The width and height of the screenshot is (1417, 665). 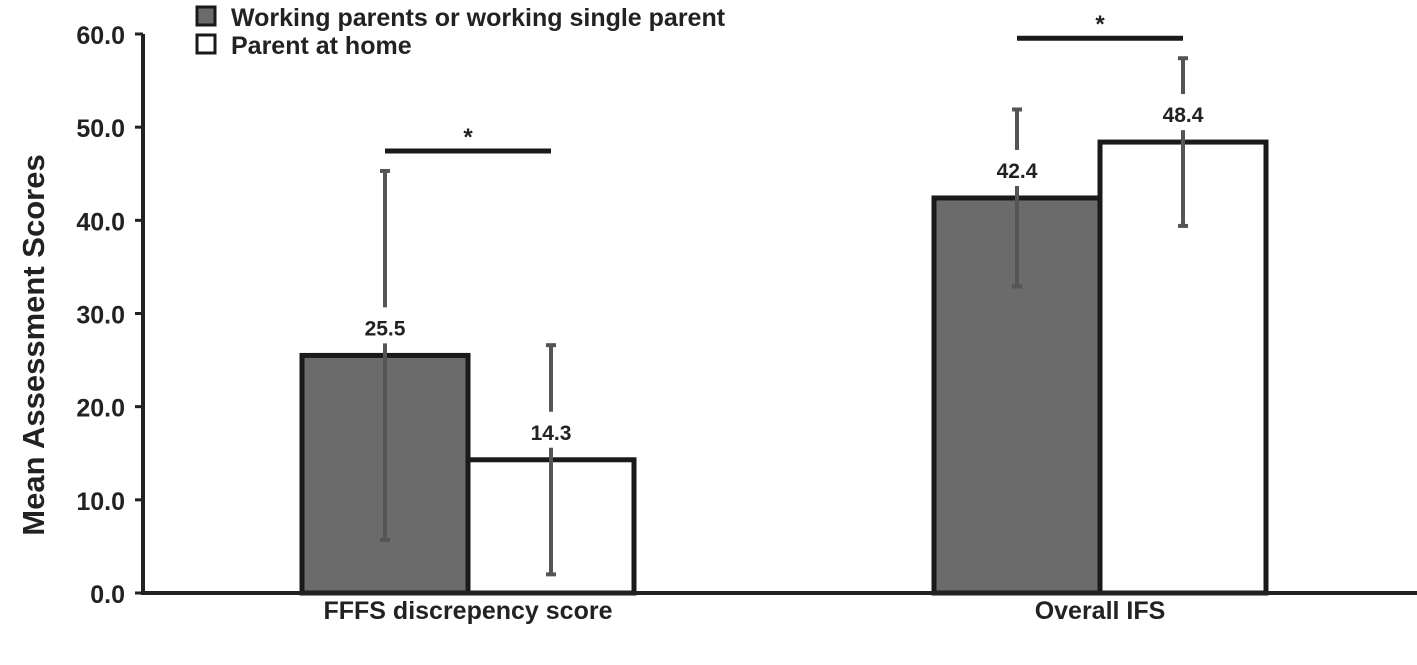 What do you see at coordinates (107, 595) in the screenshot?
I see `y-tick-label: 0.0` at bounding box center [107, 595].